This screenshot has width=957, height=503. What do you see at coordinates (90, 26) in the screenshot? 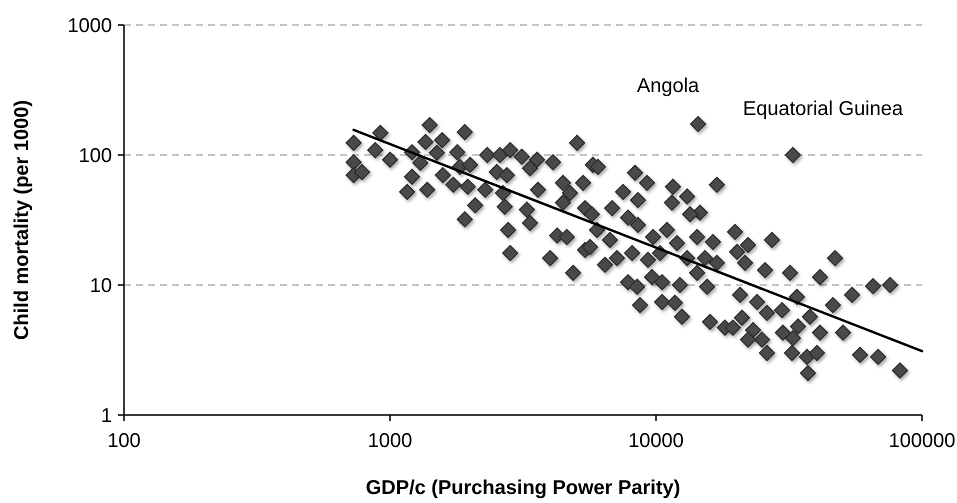
I see `y-tick-label: 1000` at bounding box center [90, 26].